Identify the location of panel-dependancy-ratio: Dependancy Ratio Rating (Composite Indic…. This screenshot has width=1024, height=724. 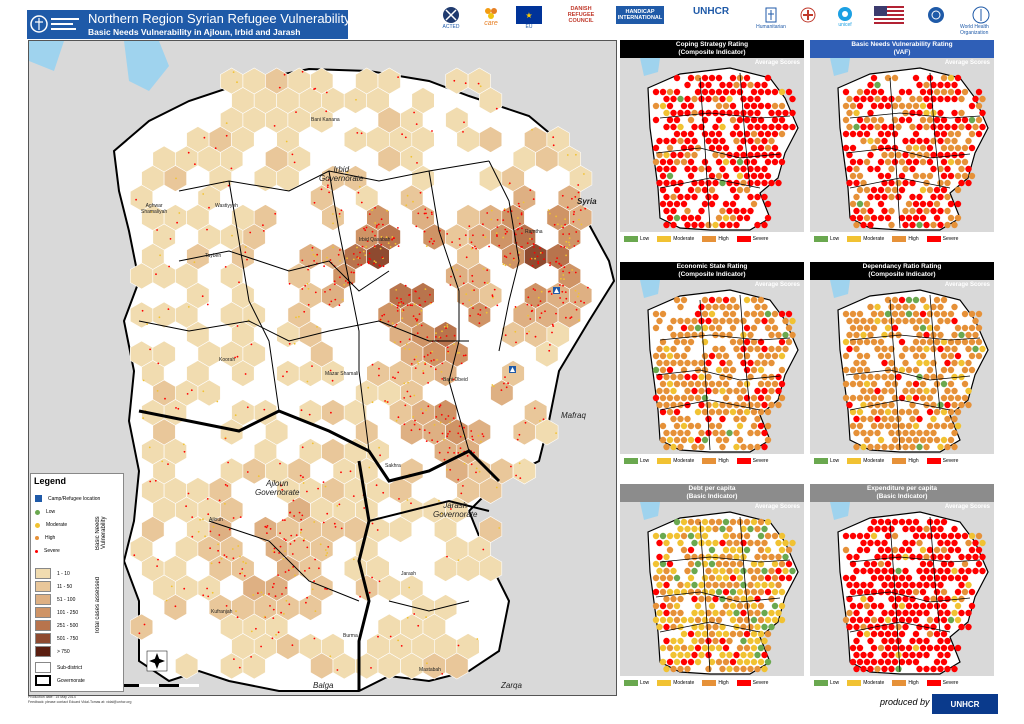
(902, 368).